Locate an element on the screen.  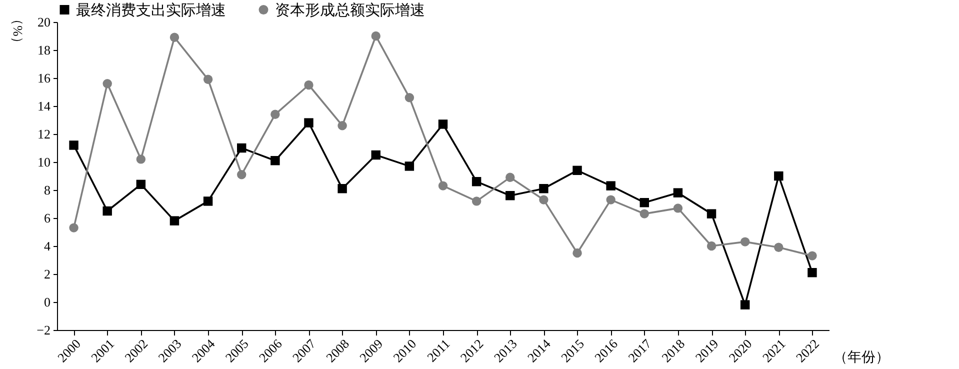
y-tick-label: 14 is located at coordinates (44, 106).